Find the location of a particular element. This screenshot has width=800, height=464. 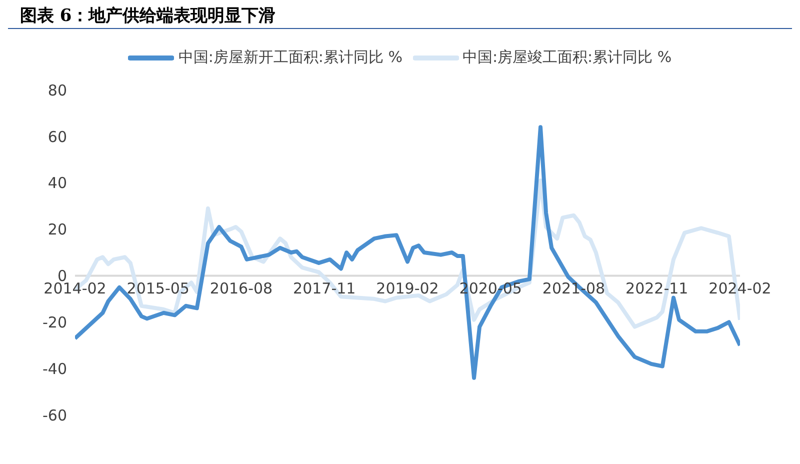

y-tick-label: 60 is located at coordinates (57, 137).